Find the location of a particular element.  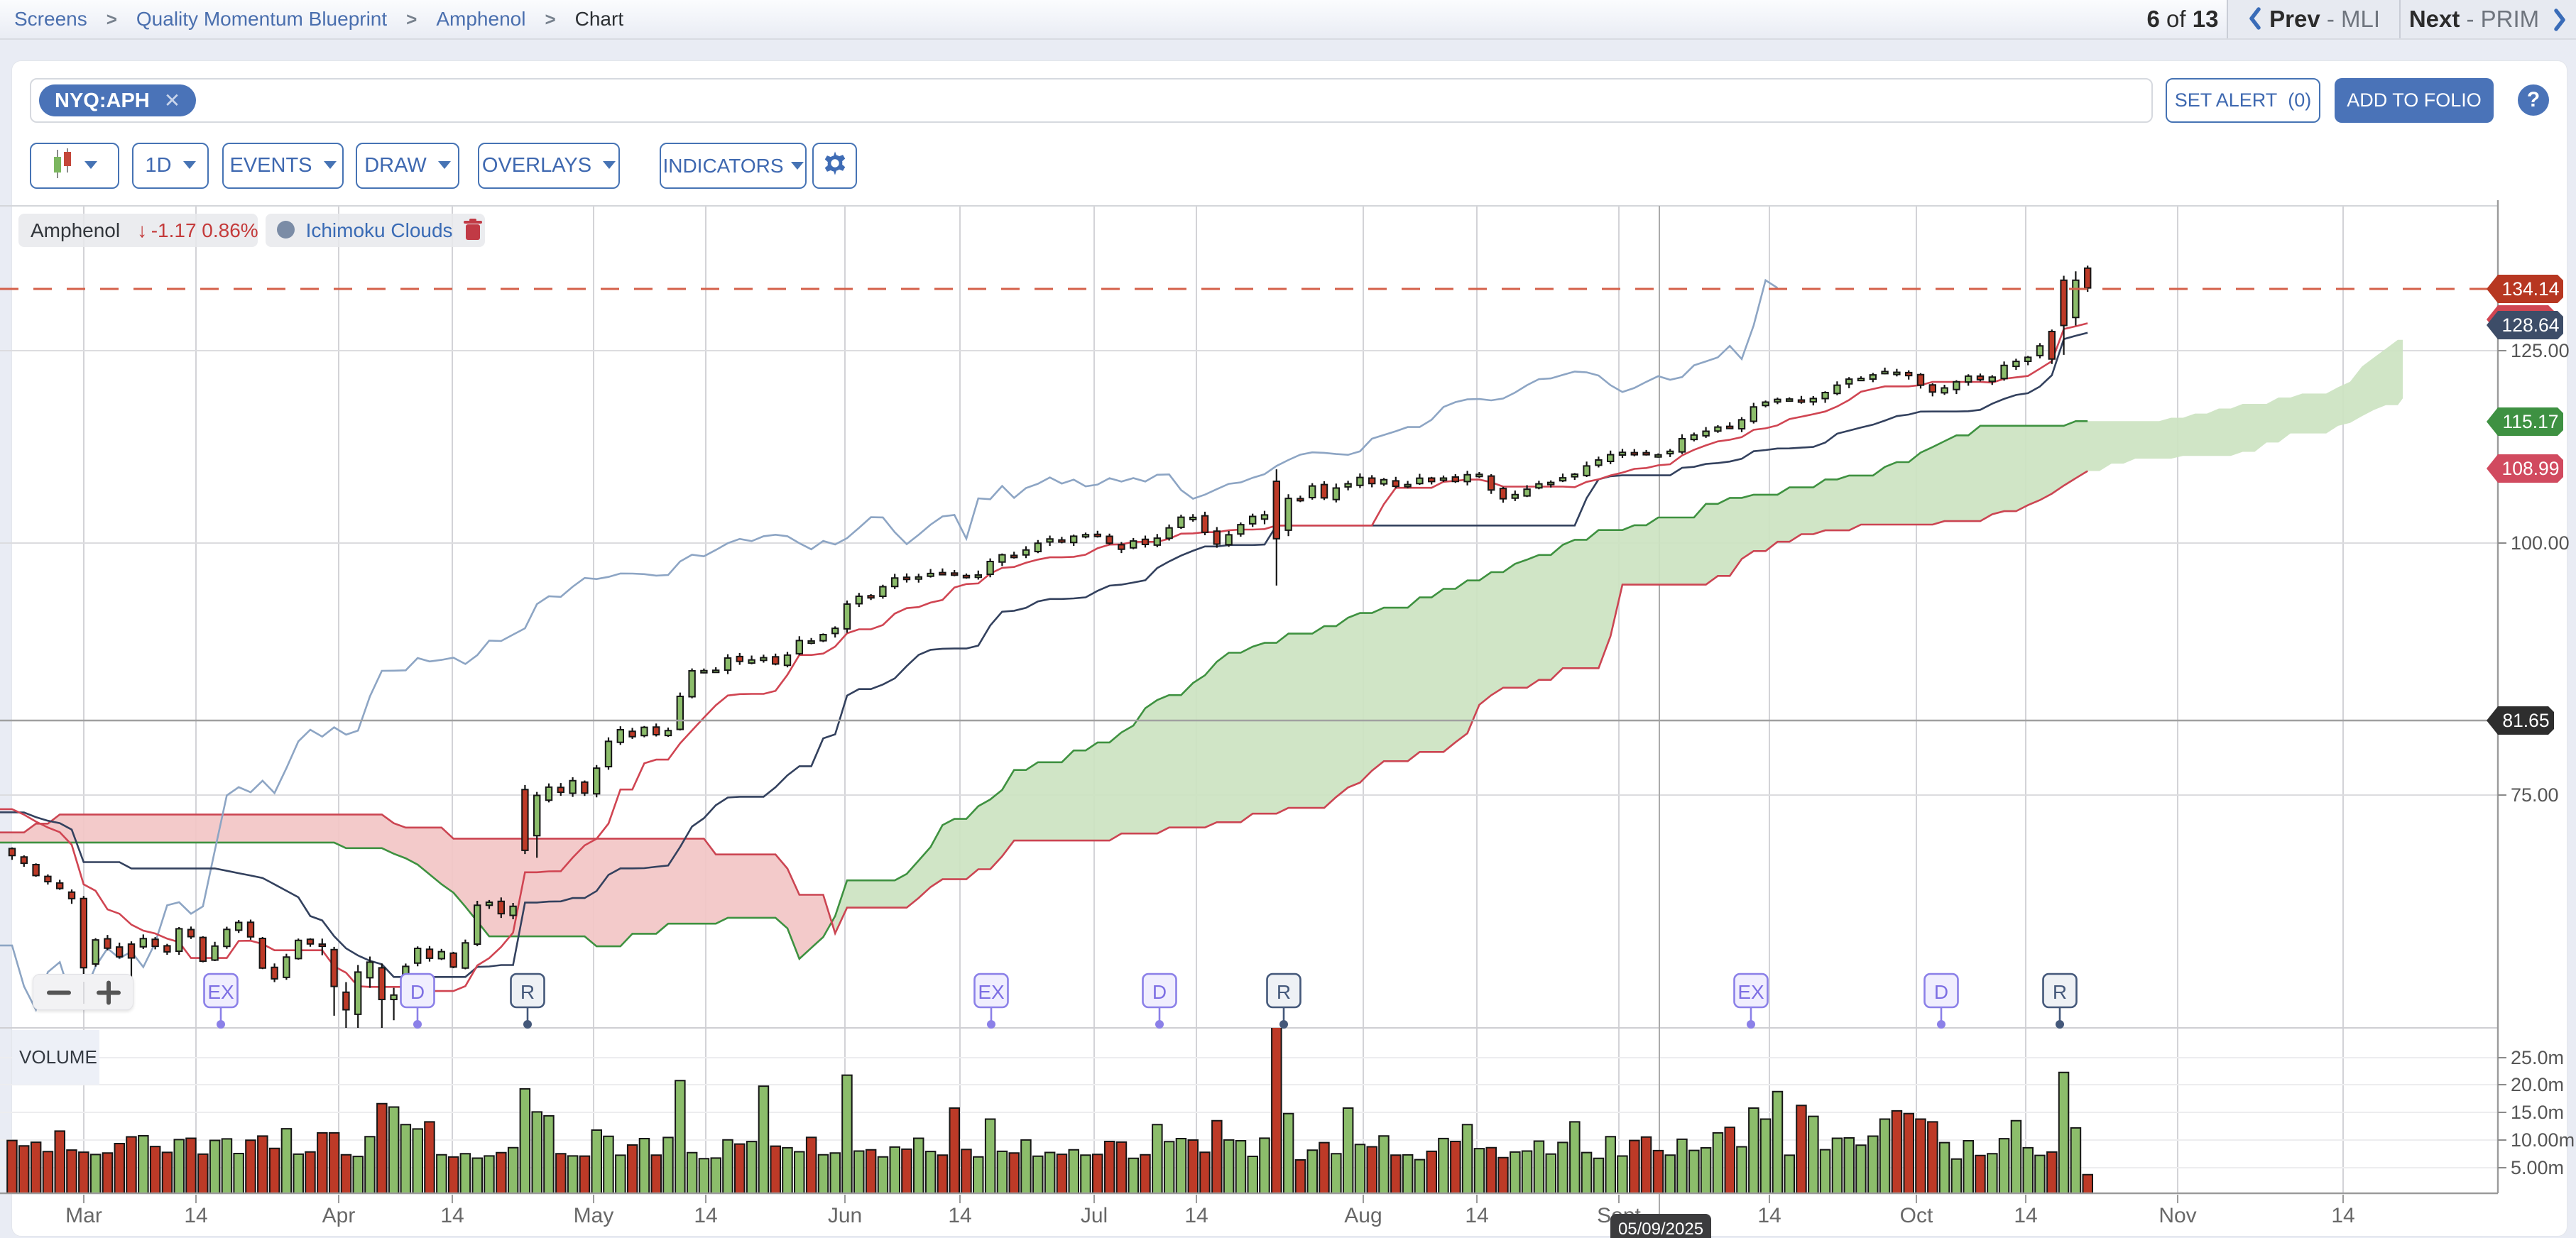

svg-text: Aug is located at coordinates (1363, 1215).